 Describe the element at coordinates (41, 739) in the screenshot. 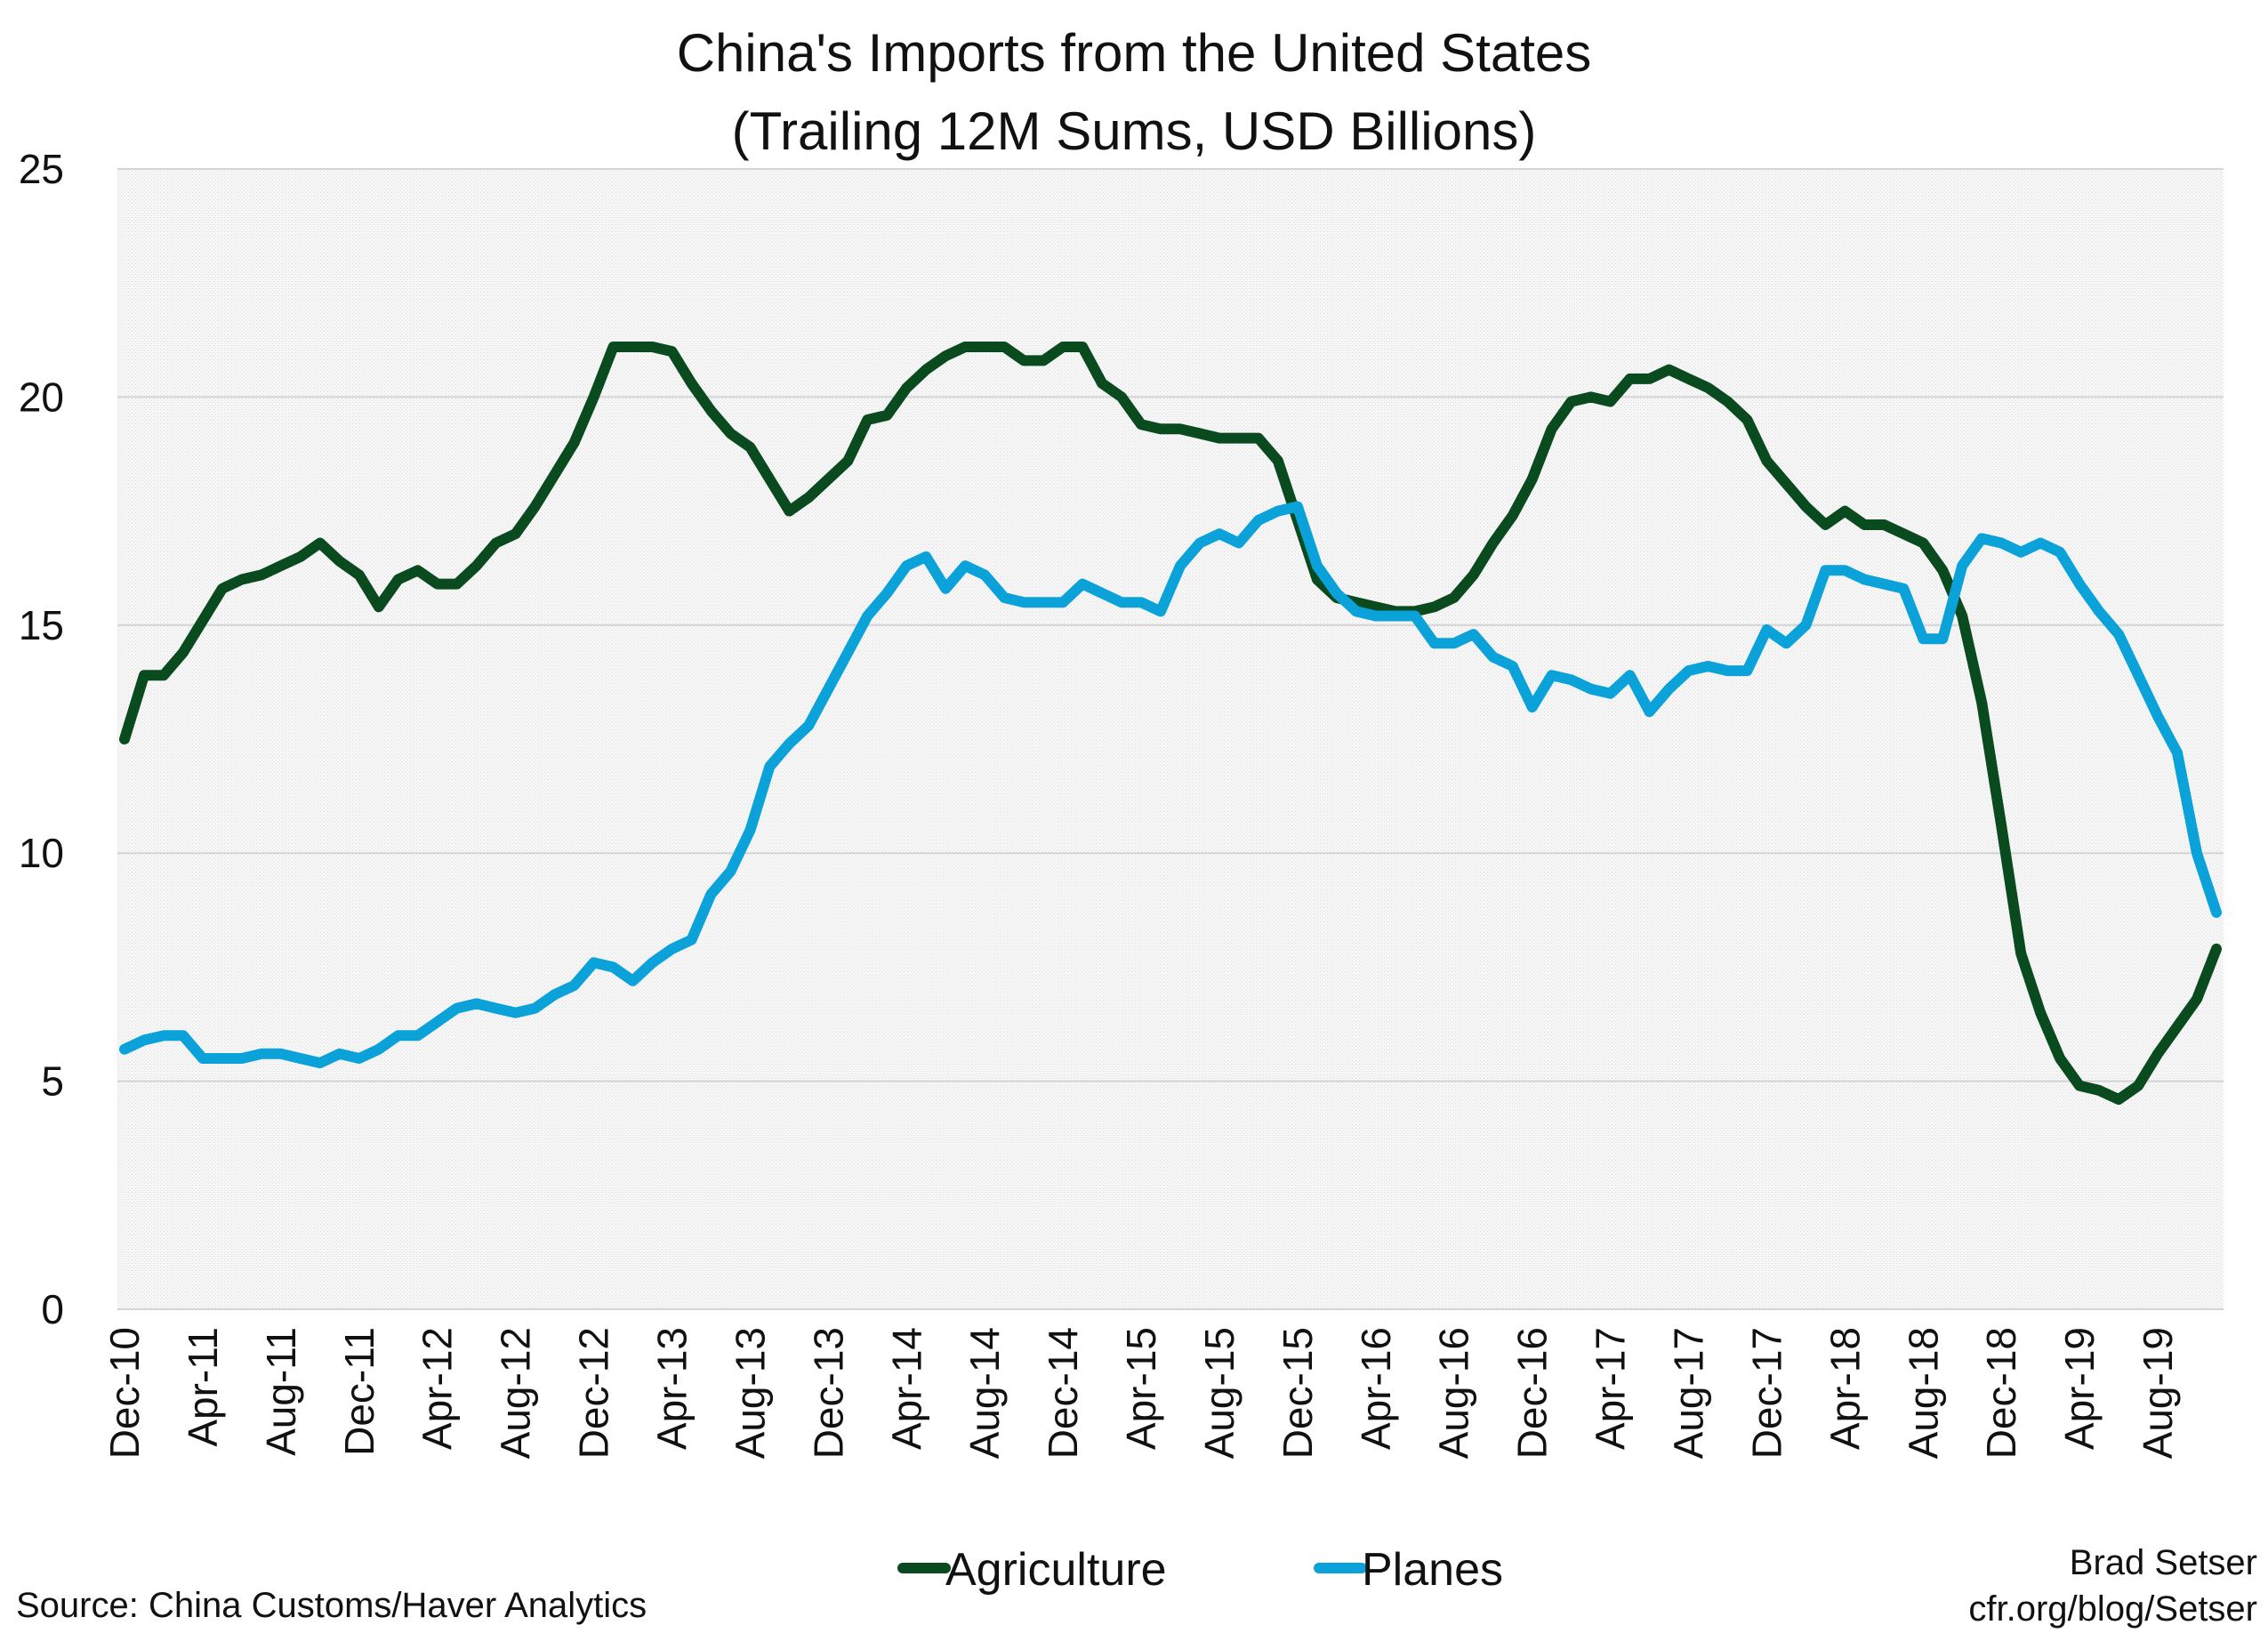

I see `y-axis: 0 5 10 15 20 25` at that location.